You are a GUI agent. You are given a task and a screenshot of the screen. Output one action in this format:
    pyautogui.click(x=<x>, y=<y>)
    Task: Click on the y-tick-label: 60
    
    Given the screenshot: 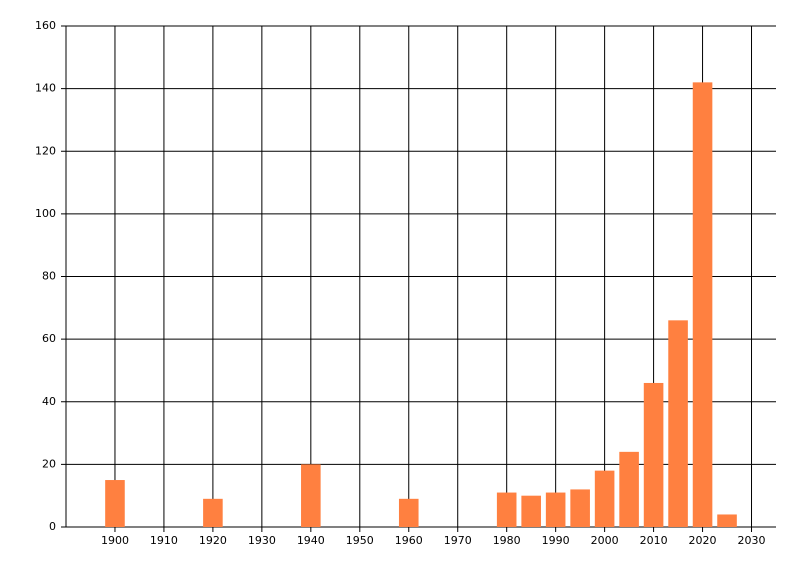 What is the action you would take?
    pyautogui.click(x=49, y=338)
    